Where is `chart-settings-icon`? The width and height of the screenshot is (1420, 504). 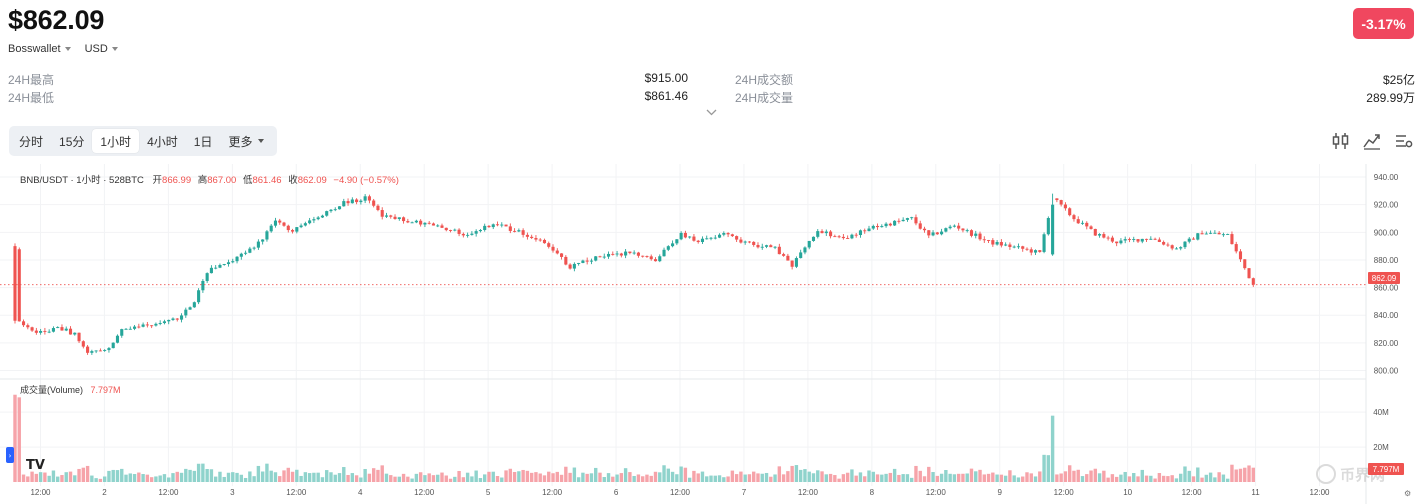 chart-settings-icon is located at coordinates (1404, 141).